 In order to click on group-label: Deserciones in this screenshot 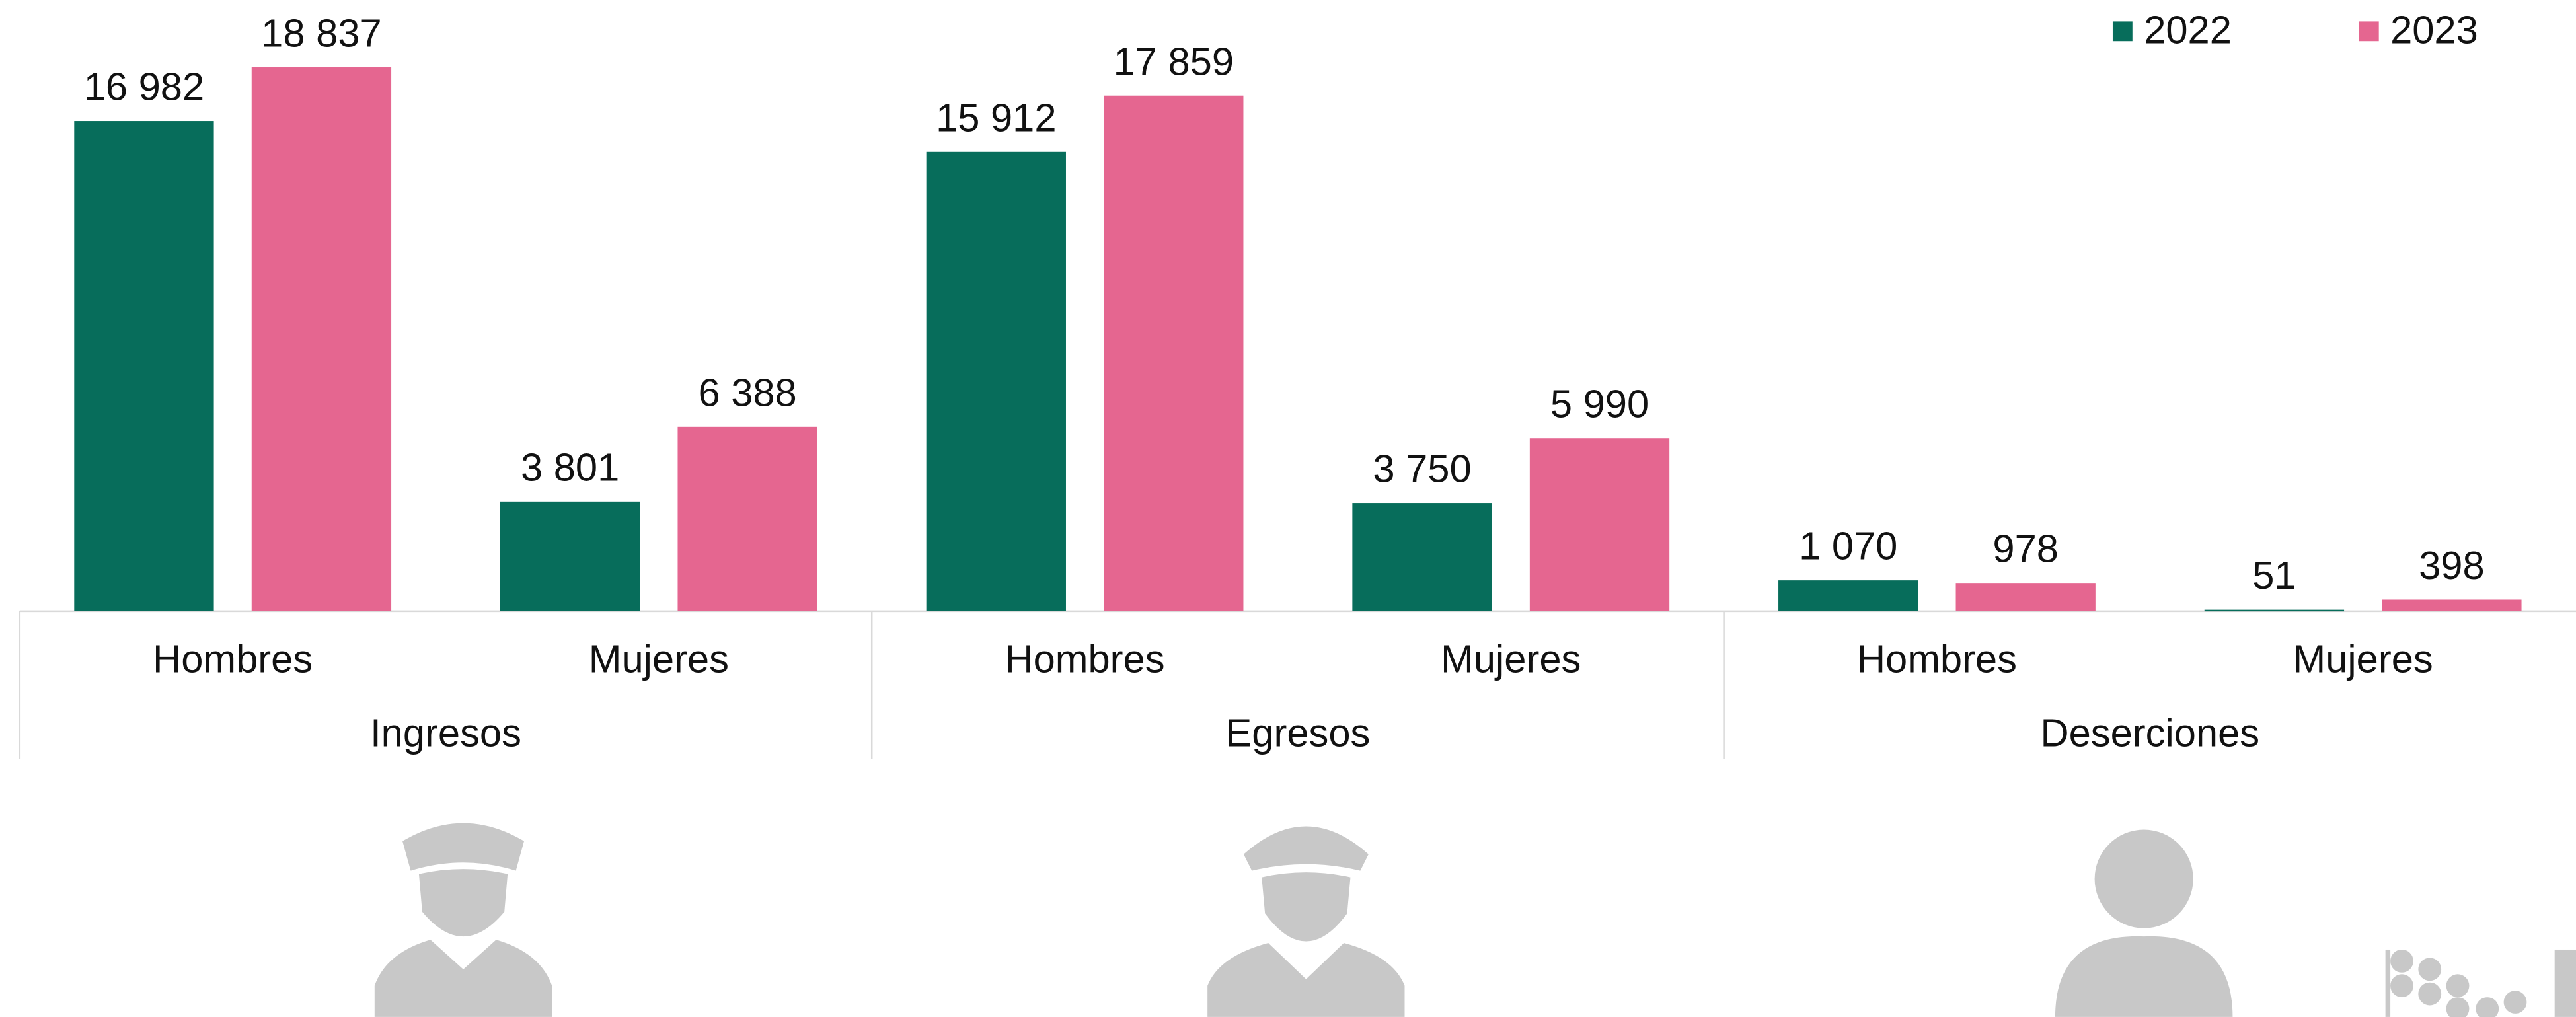, I will do `click(2150, 733)`.